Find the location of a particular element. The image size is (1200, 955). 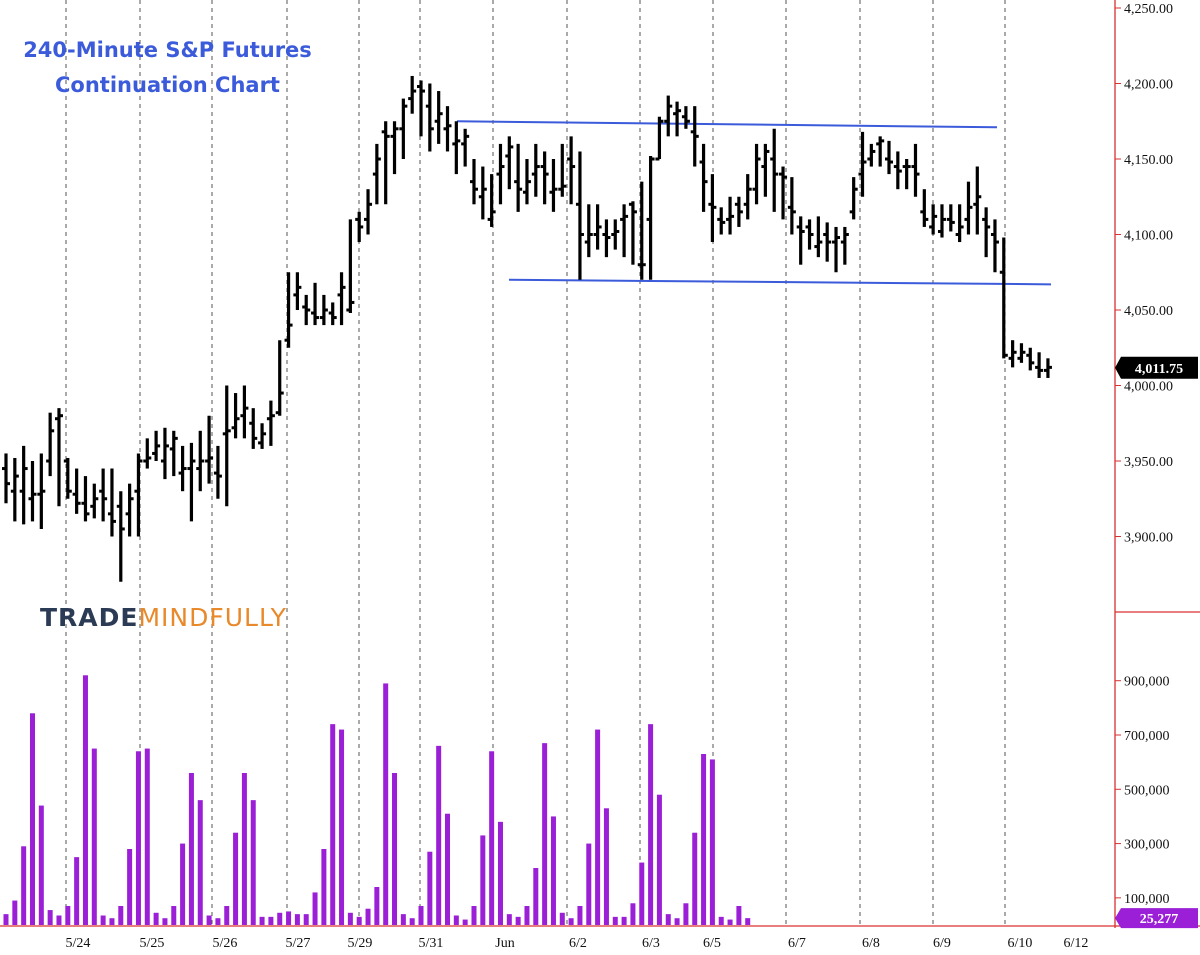

date-label: 5/31 is located at coordinates (431, 943).